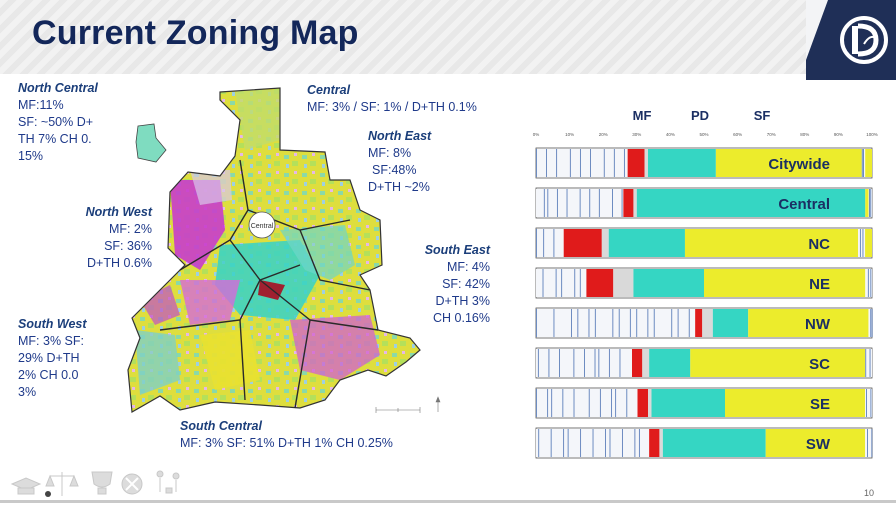 Image resolution: width=896 pixels, height=510 pixels. I want to click on district-line: MF: 3% / SF: 1% / D+TH 0.1%, so click(392, 107).